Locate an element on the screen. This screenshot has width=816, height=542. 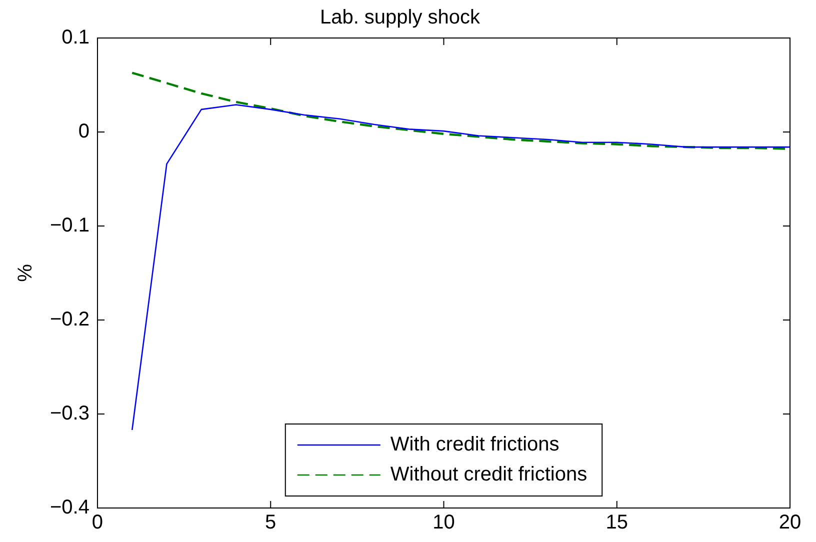
x-tick-label: 5 is located at coordinates (270, 523).